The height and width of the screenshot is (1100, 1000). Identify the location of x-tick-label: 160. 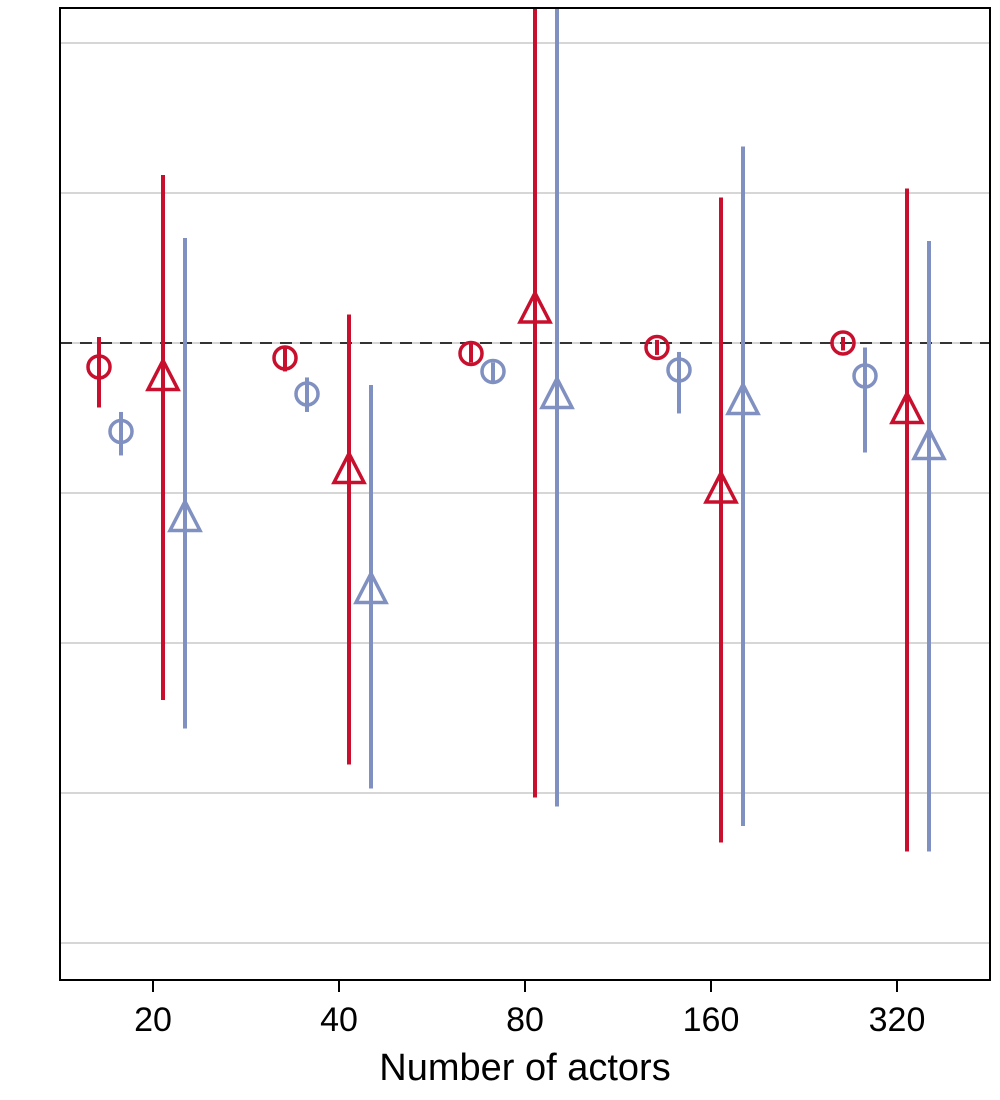
(711, 1020).